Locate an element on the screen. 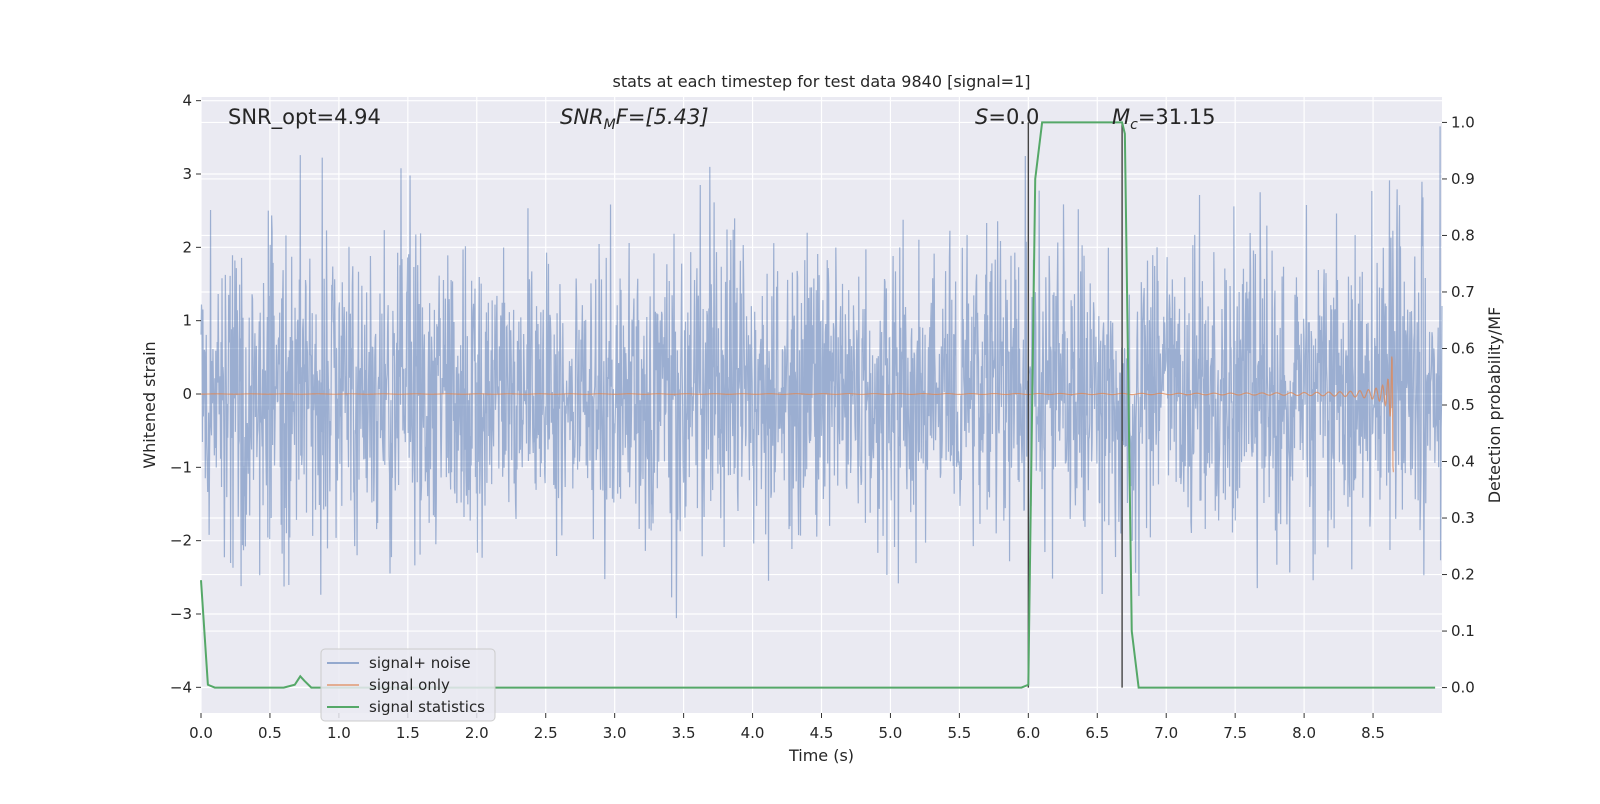  x-tick-label: 3.0 is located at coordinates (615, 733).